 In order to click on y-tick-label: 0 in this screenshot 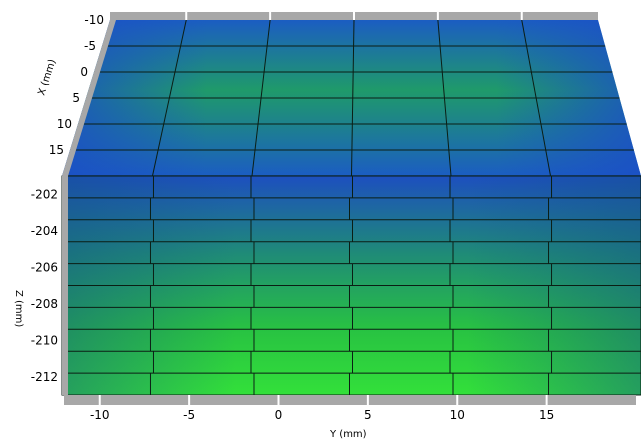, I will do `click(279, 415)`.